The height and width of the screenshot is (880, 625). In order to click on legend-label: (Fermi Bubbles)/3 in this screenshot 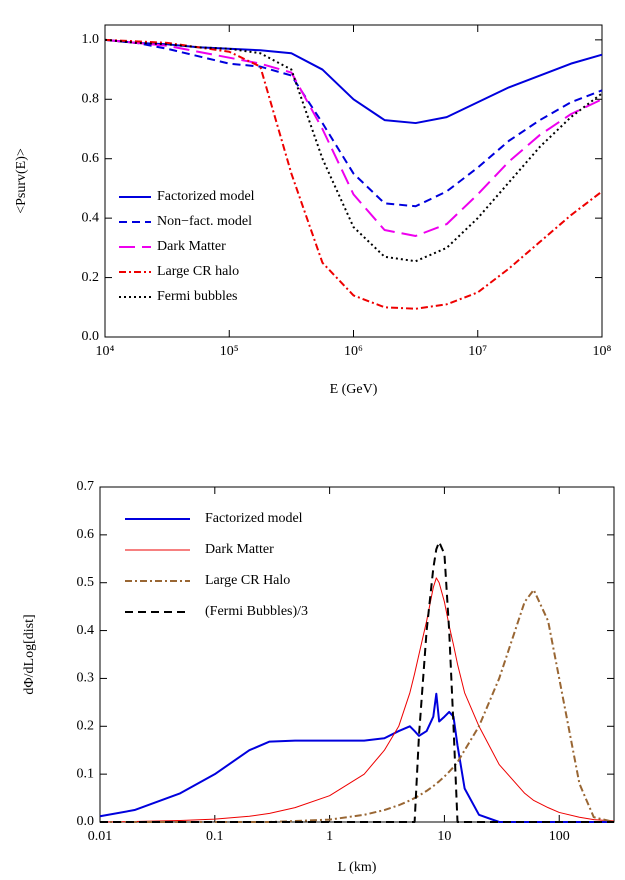, I will do `click(256, 611)`.